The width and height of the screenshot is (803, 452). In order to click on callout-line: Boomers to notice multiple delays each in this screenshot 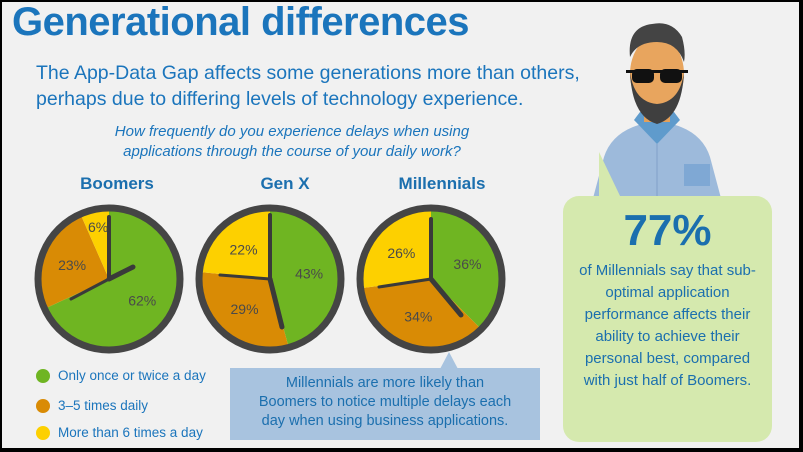, I will do `click(385, 402)`.